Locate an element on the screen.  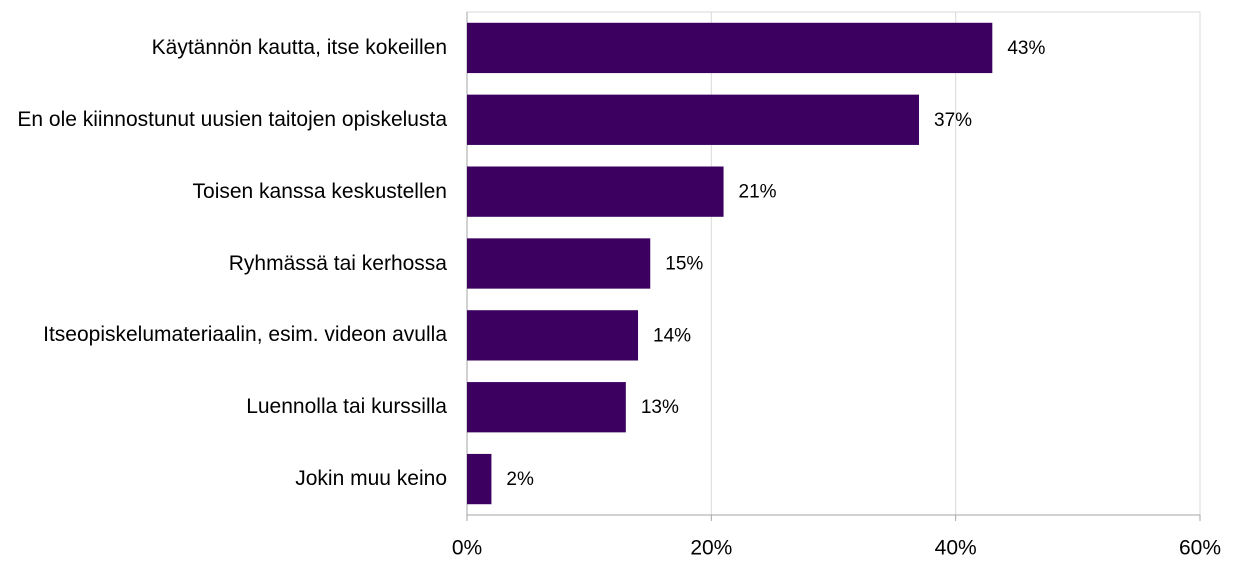
value-label: 15% is located at coordinates (684, 264).